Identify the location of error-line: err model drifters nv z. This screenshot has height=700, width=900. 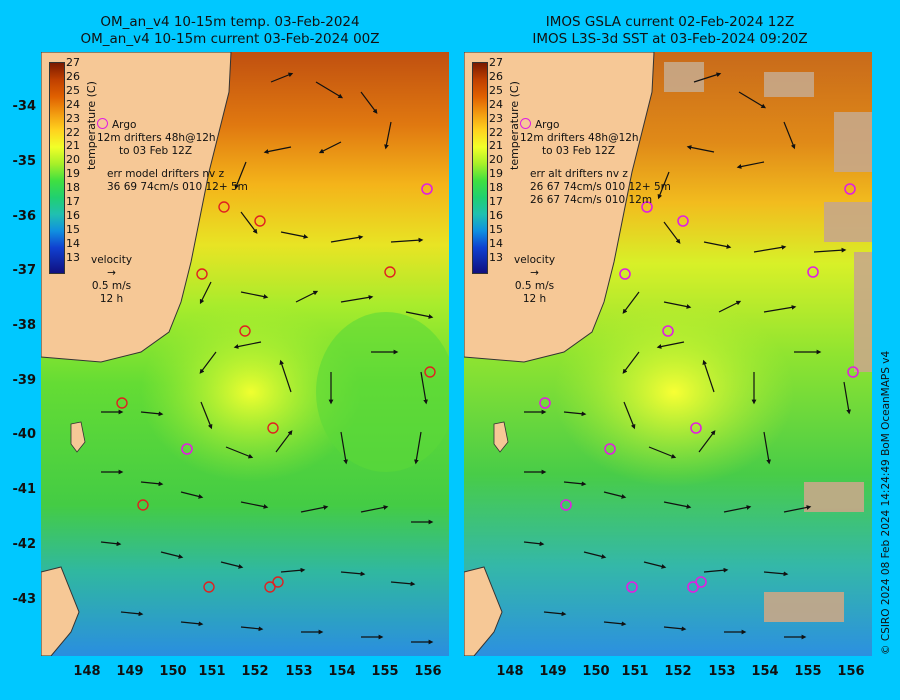
(166, 174).